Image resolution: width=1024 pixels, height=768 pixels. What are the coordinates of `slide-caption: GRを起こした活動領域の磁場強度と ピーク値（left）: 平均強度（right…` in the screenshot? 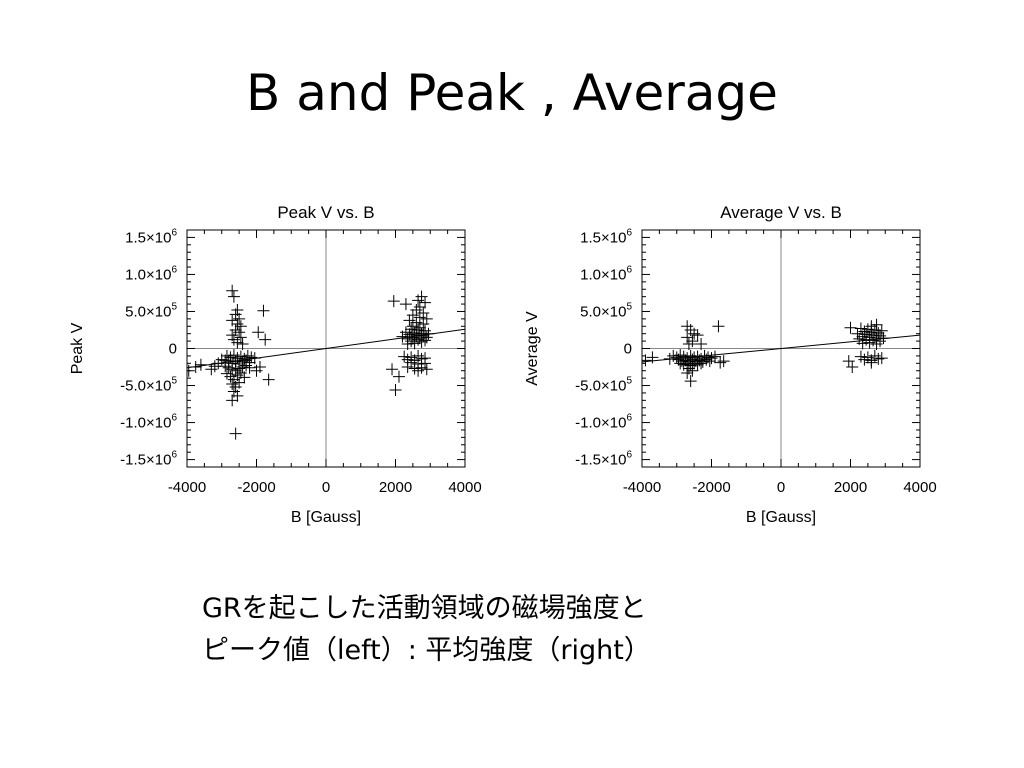 It's located at (426, 630).